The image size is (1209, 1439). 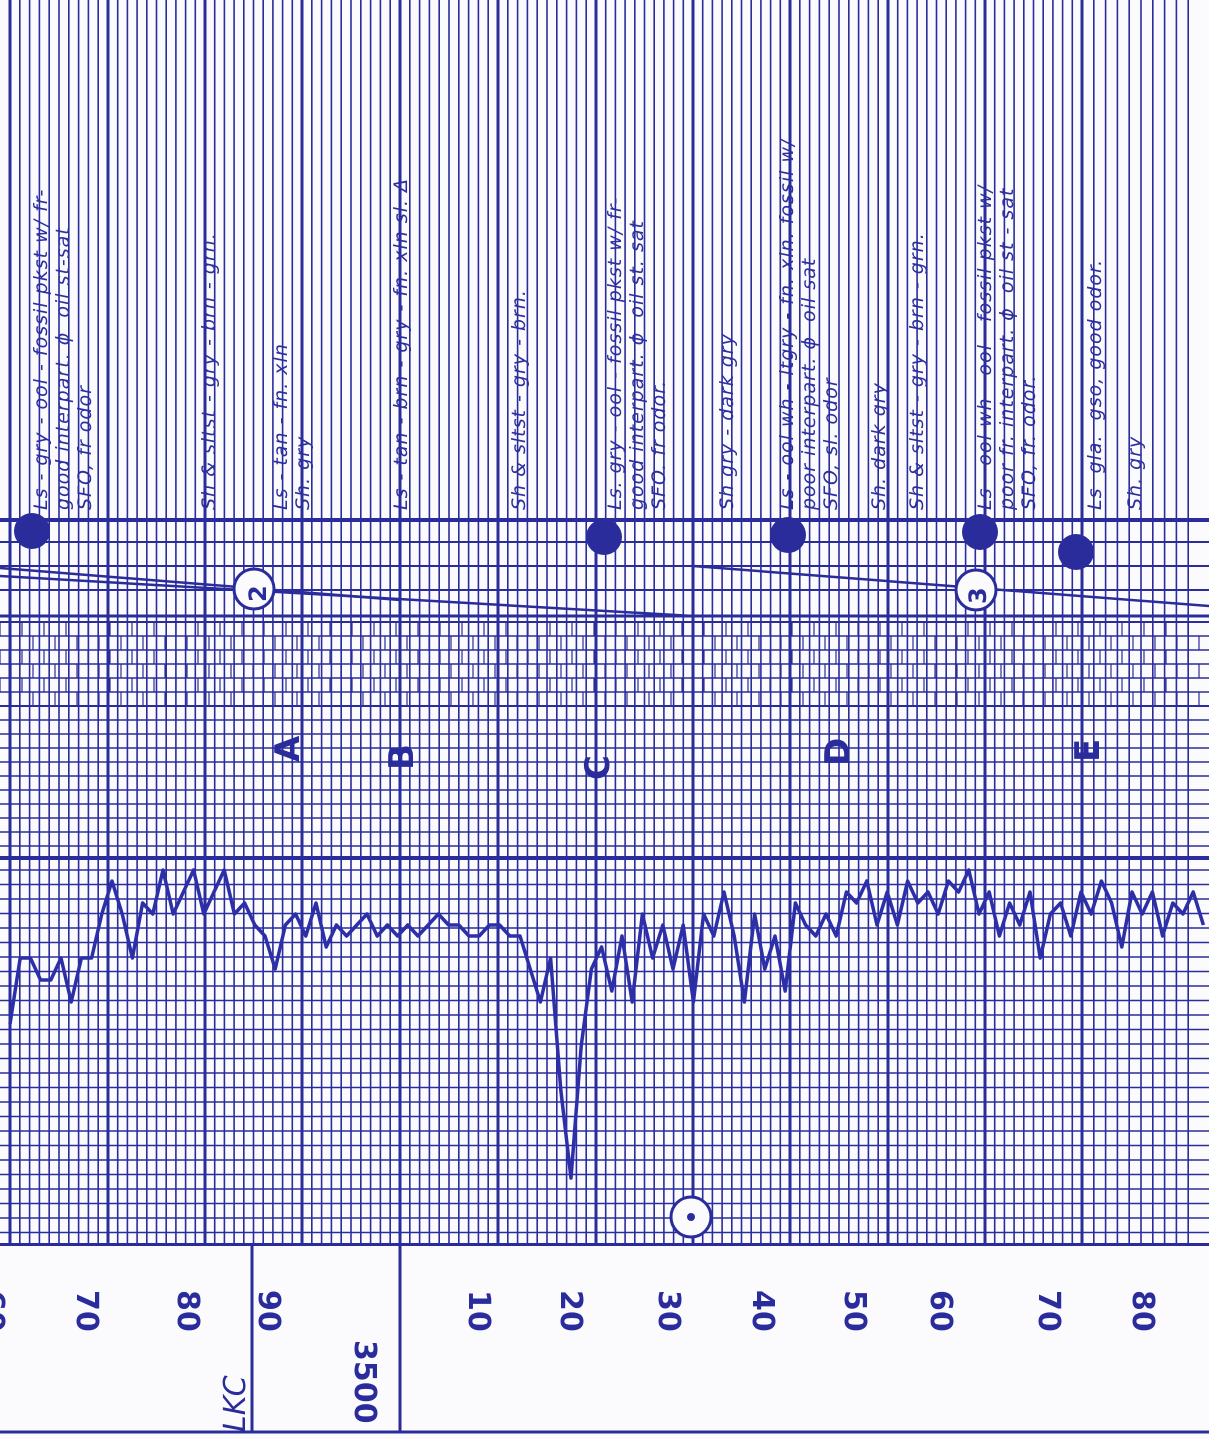 I want to click on lithology-note-line: Sh & sltst - gry - brn., so click(x=519, y=399).